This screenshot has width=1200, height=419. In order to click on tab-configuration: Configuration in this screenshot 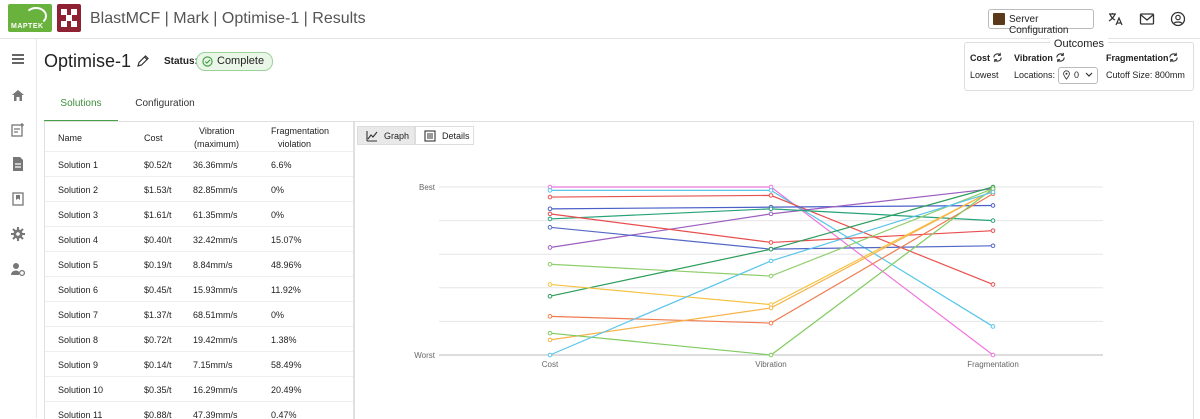, I will do `click(165, 103)`.